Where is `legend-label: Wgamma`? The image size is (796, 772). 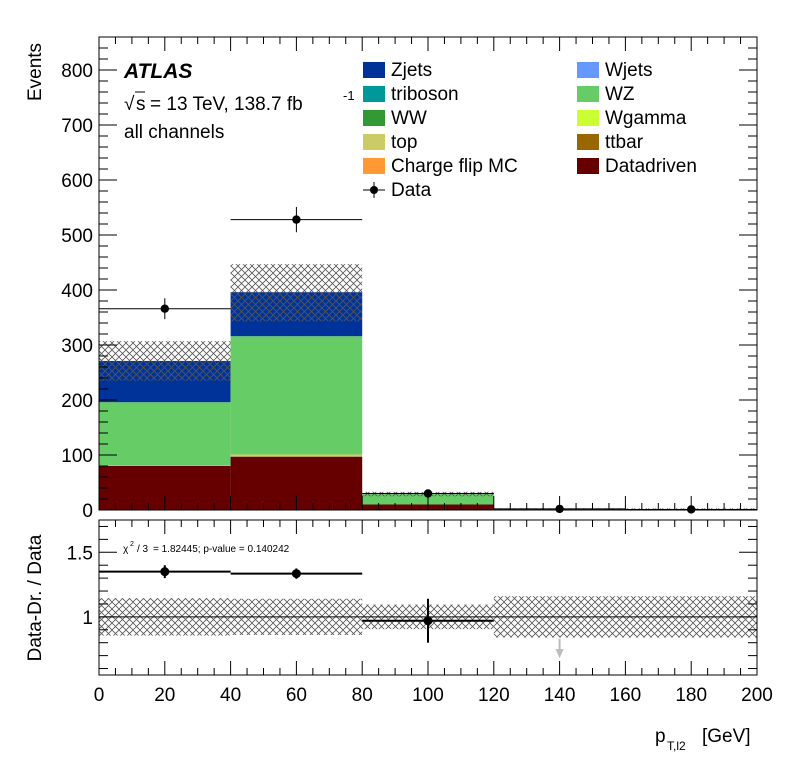 legend-label: Wgamma is located at coordinates (646, 118).